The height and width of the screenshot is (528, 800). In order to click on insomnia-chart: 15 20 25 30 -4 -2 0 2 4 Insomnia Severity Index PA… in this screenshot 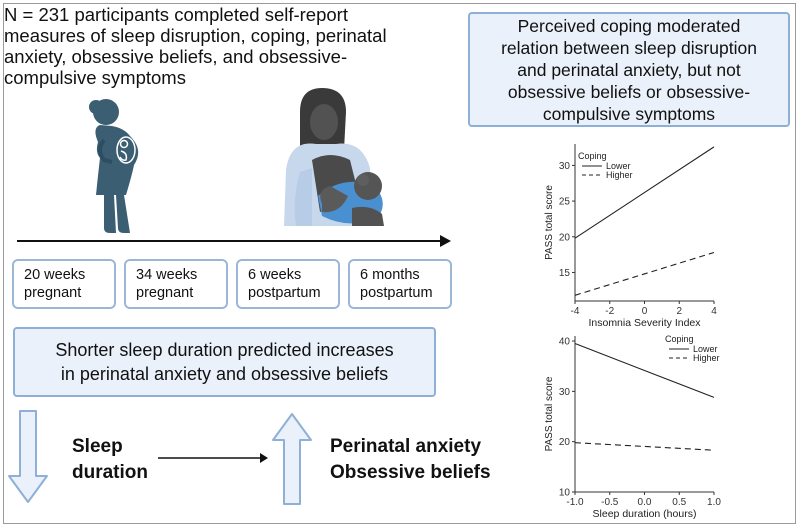, I will do `click(630, 236)`.